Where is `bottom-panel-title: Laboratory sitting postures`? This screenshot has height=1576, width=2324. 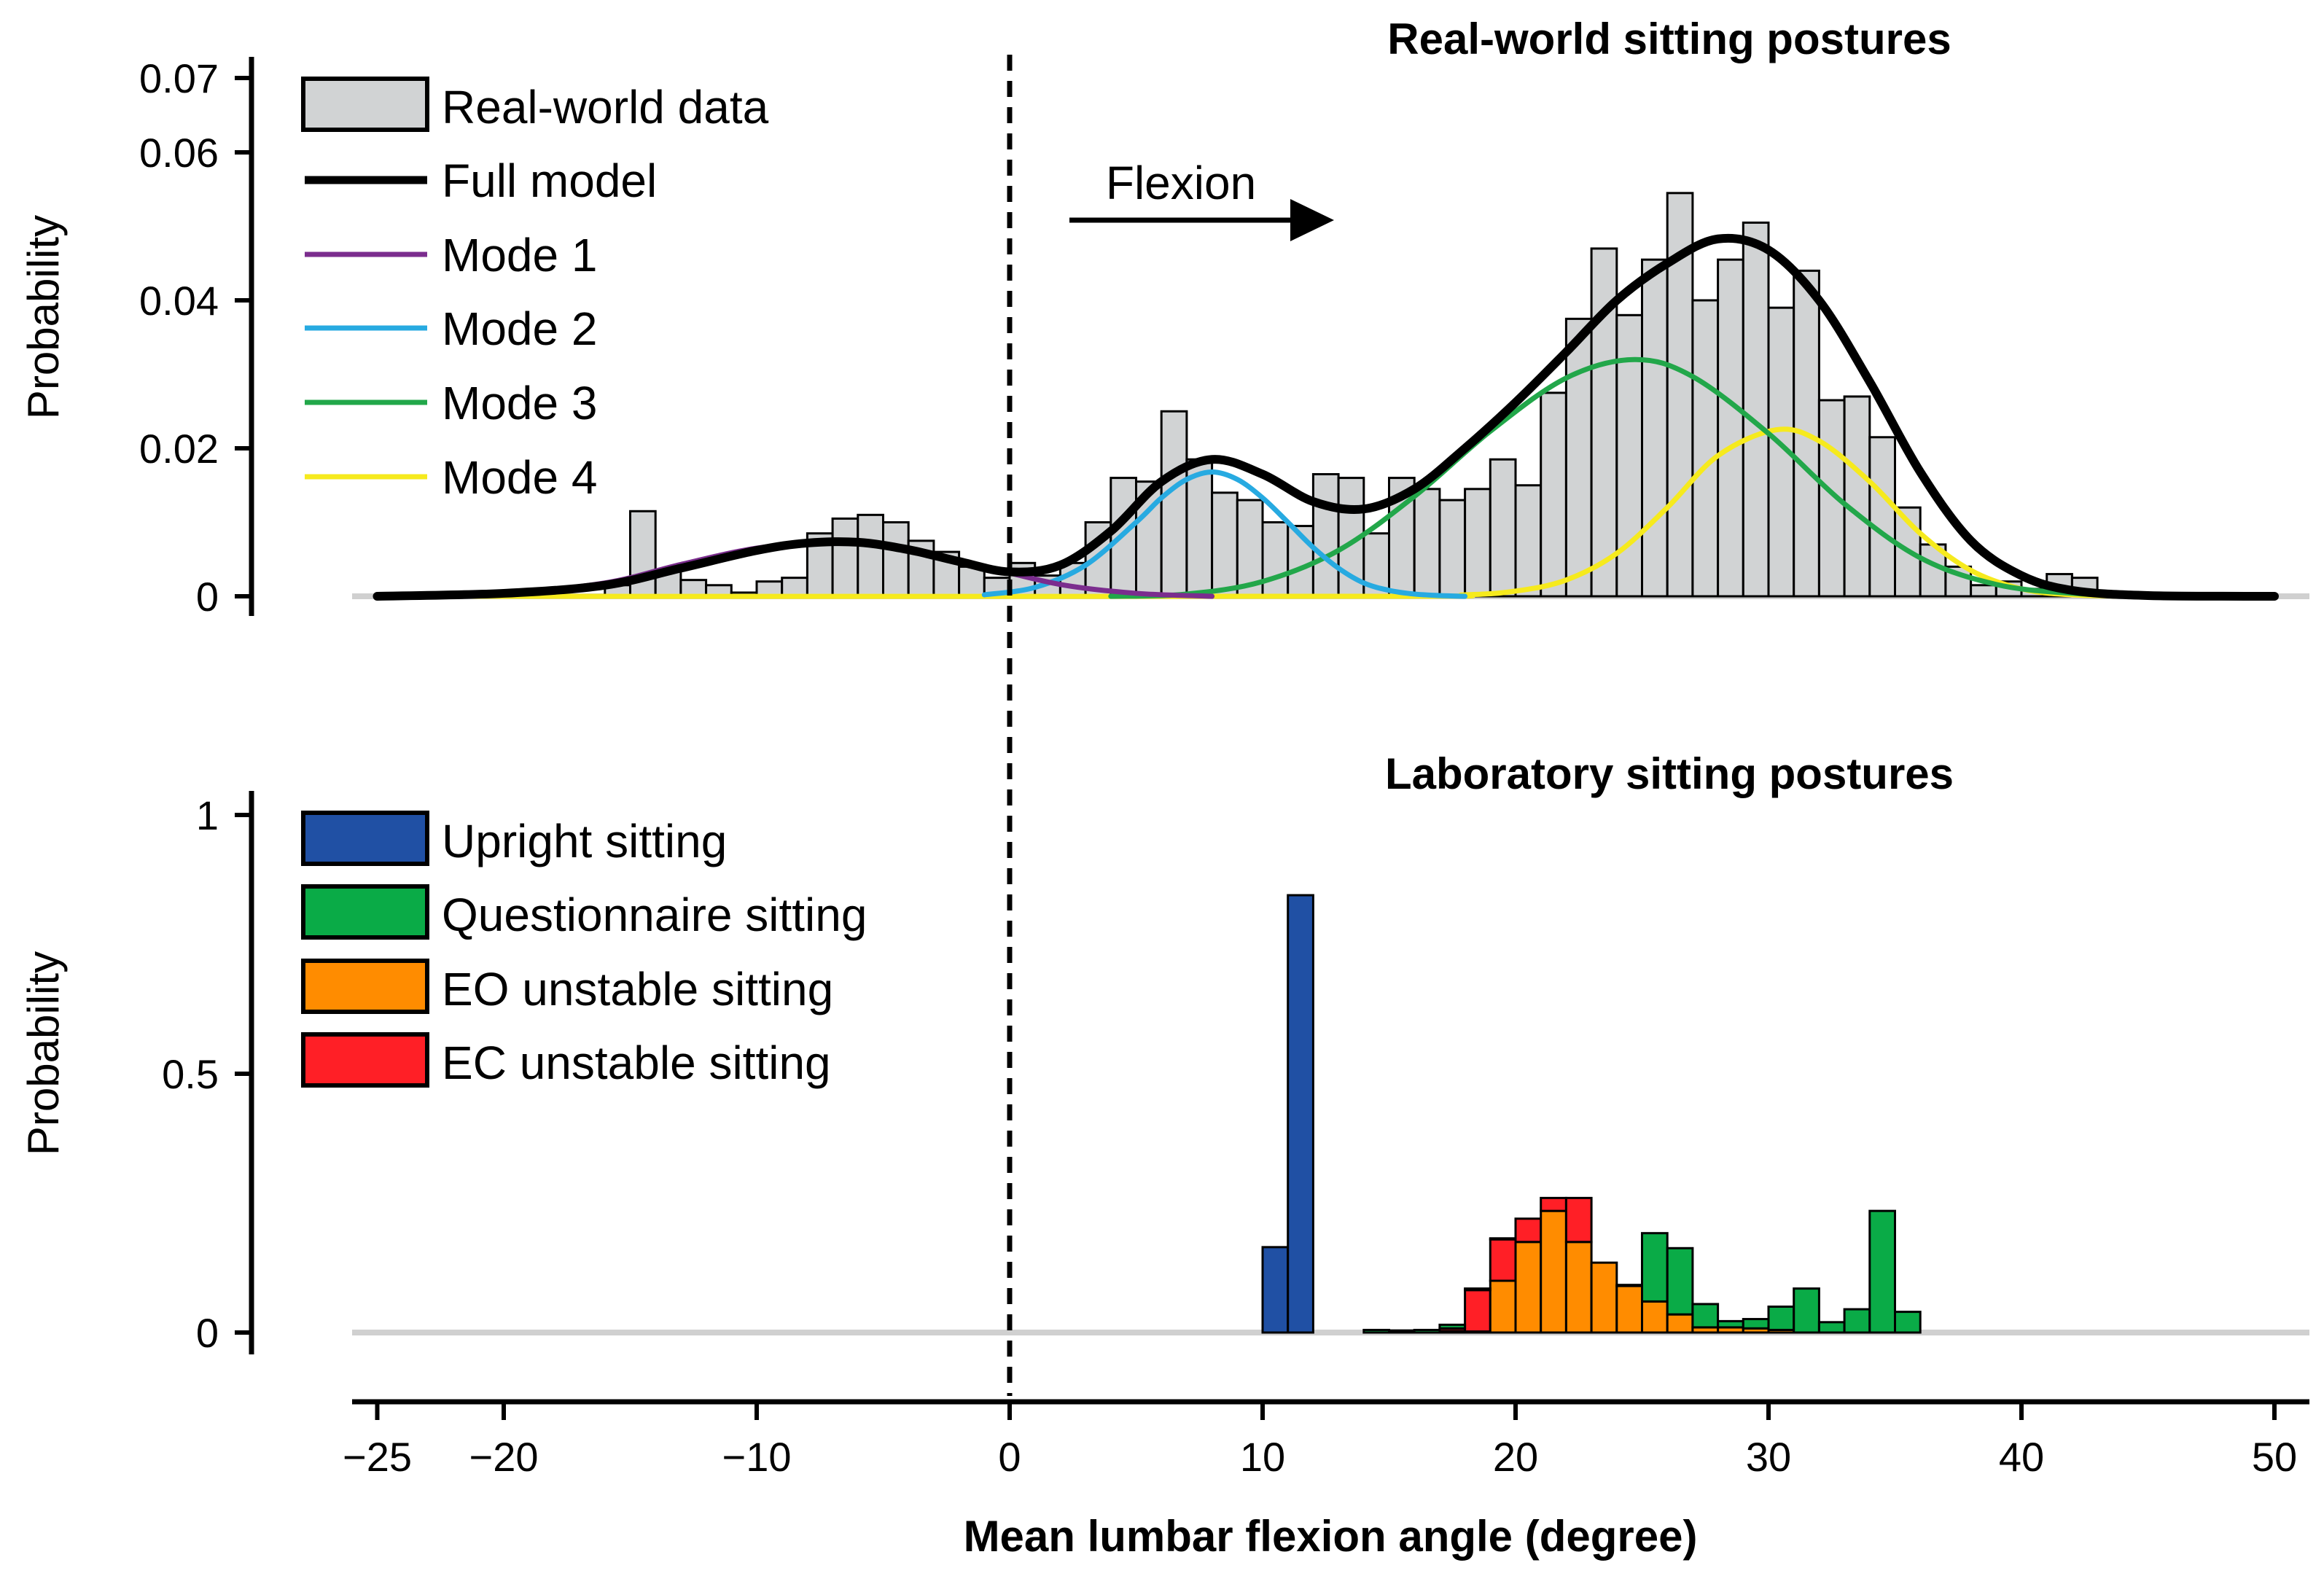 bottom-panel-title: Laboratory sitting postures is located at coordinates (1669, 773).